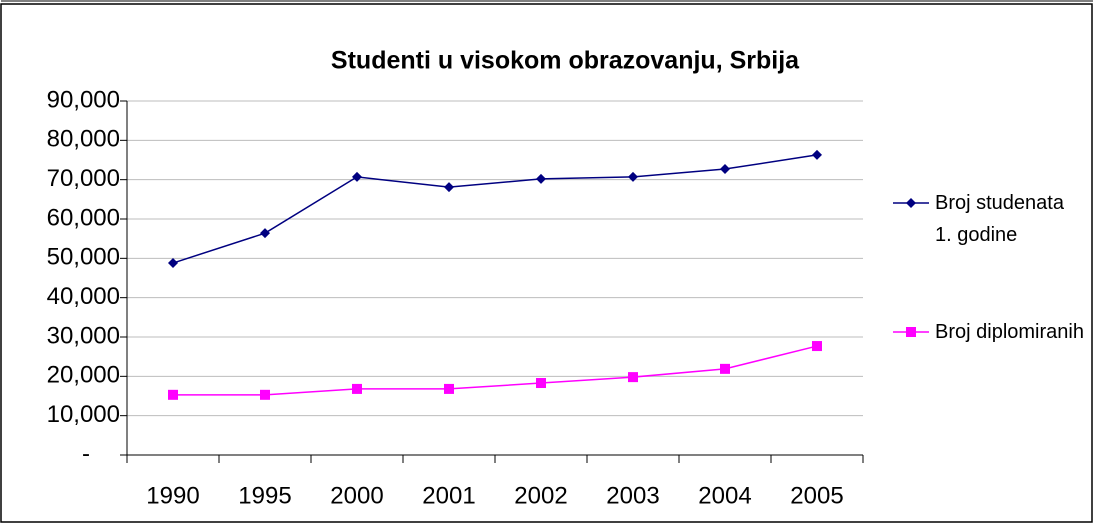  I want to click on x-tick-label: 2004, so click(724, 495).